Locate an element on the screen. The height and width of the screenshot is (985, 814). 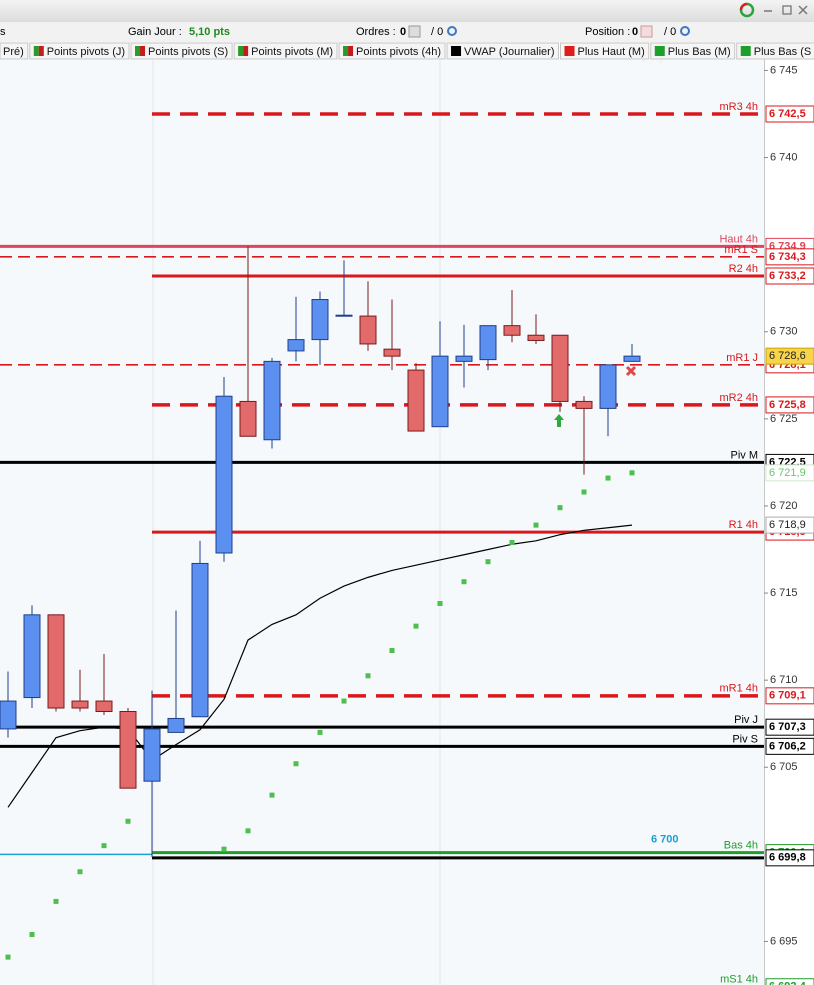
indicator-tab: Plus Haut (M) is located at coordinates (605, 51).